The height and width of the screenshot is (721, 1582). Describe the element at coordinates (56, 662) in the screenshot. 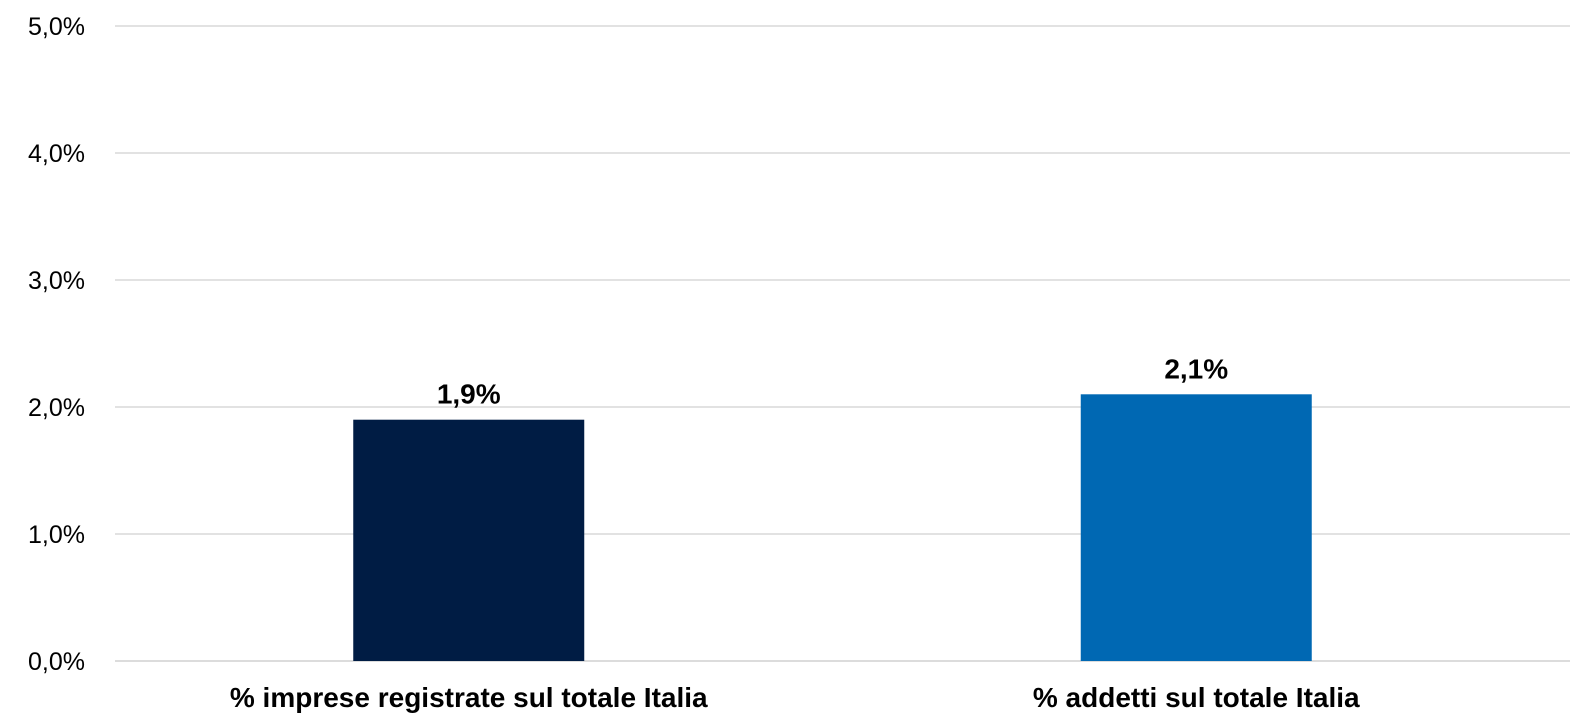

I see `y-tick-label: 0,0%` at that location.